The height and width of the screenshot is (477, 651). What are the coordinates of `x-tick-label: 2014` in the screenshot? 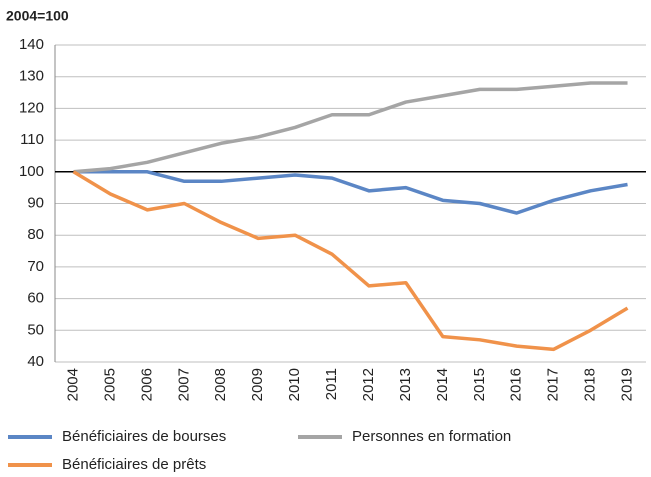 It's located at (442, 384).